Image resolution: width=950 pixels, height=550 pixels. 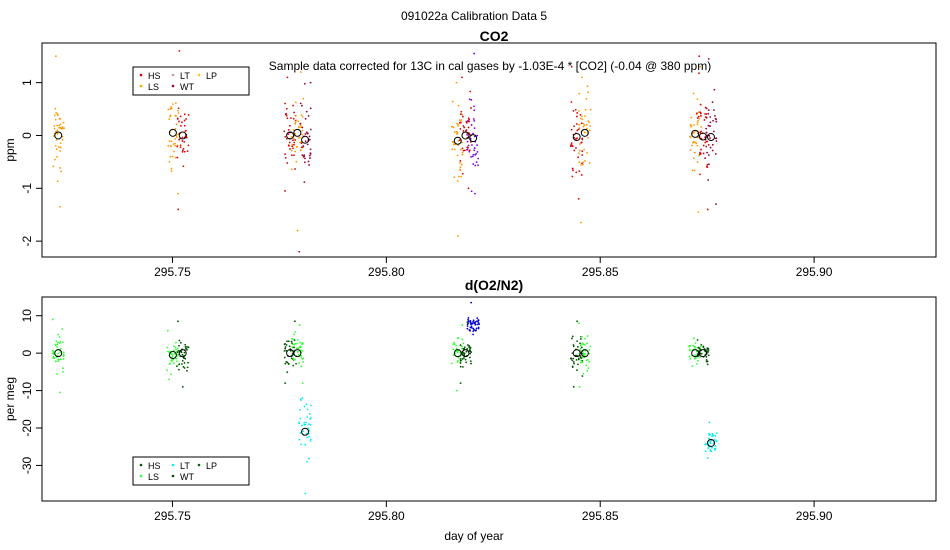 I want to click on y-axis-label: ppm, so click(x=10, y=149).